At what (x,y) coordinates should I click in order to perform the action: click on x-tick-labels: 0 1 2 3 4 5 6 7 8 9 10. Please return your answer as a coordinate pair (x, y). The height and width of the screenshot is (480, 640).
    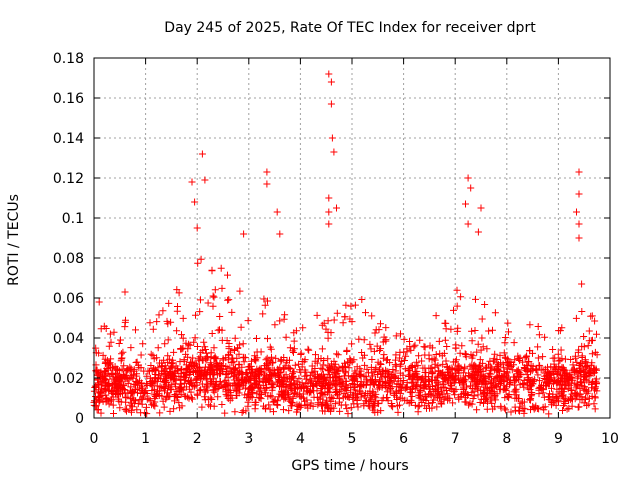
    Looking at the image, I should click on (354, 439).